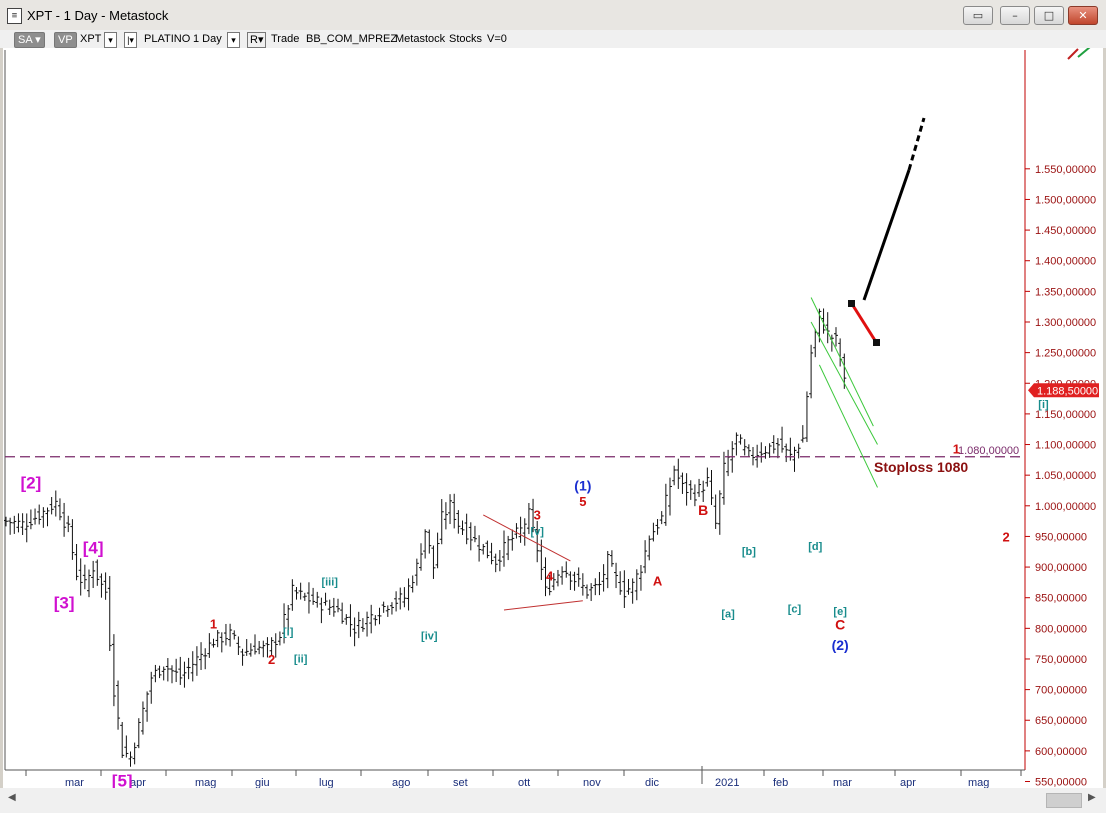  Describe the element at coordinates (254, 40) in the screenshot. I see `r-label: R` at that location.